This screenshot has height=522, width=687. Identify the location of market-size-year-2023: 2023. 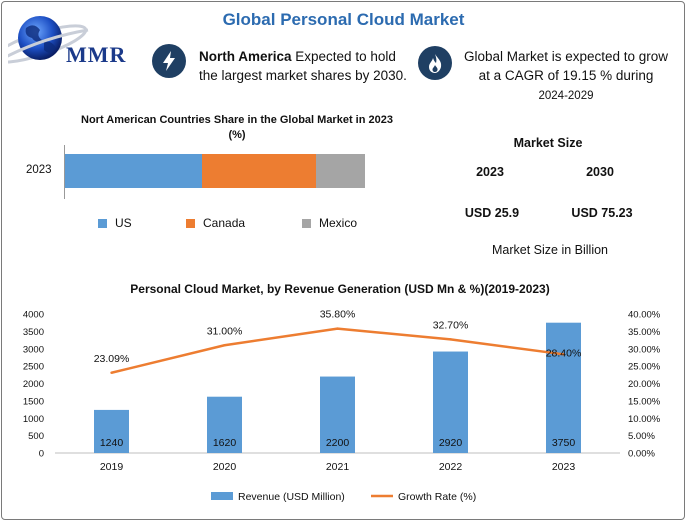
(490, 172).